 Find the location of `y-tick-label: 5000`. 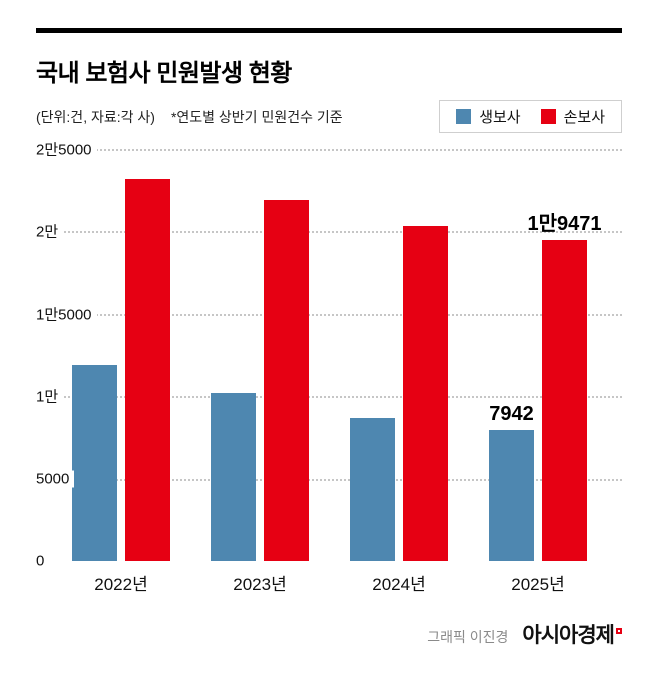

y-tick-label: 5000 is located at coordinates (55, 479).